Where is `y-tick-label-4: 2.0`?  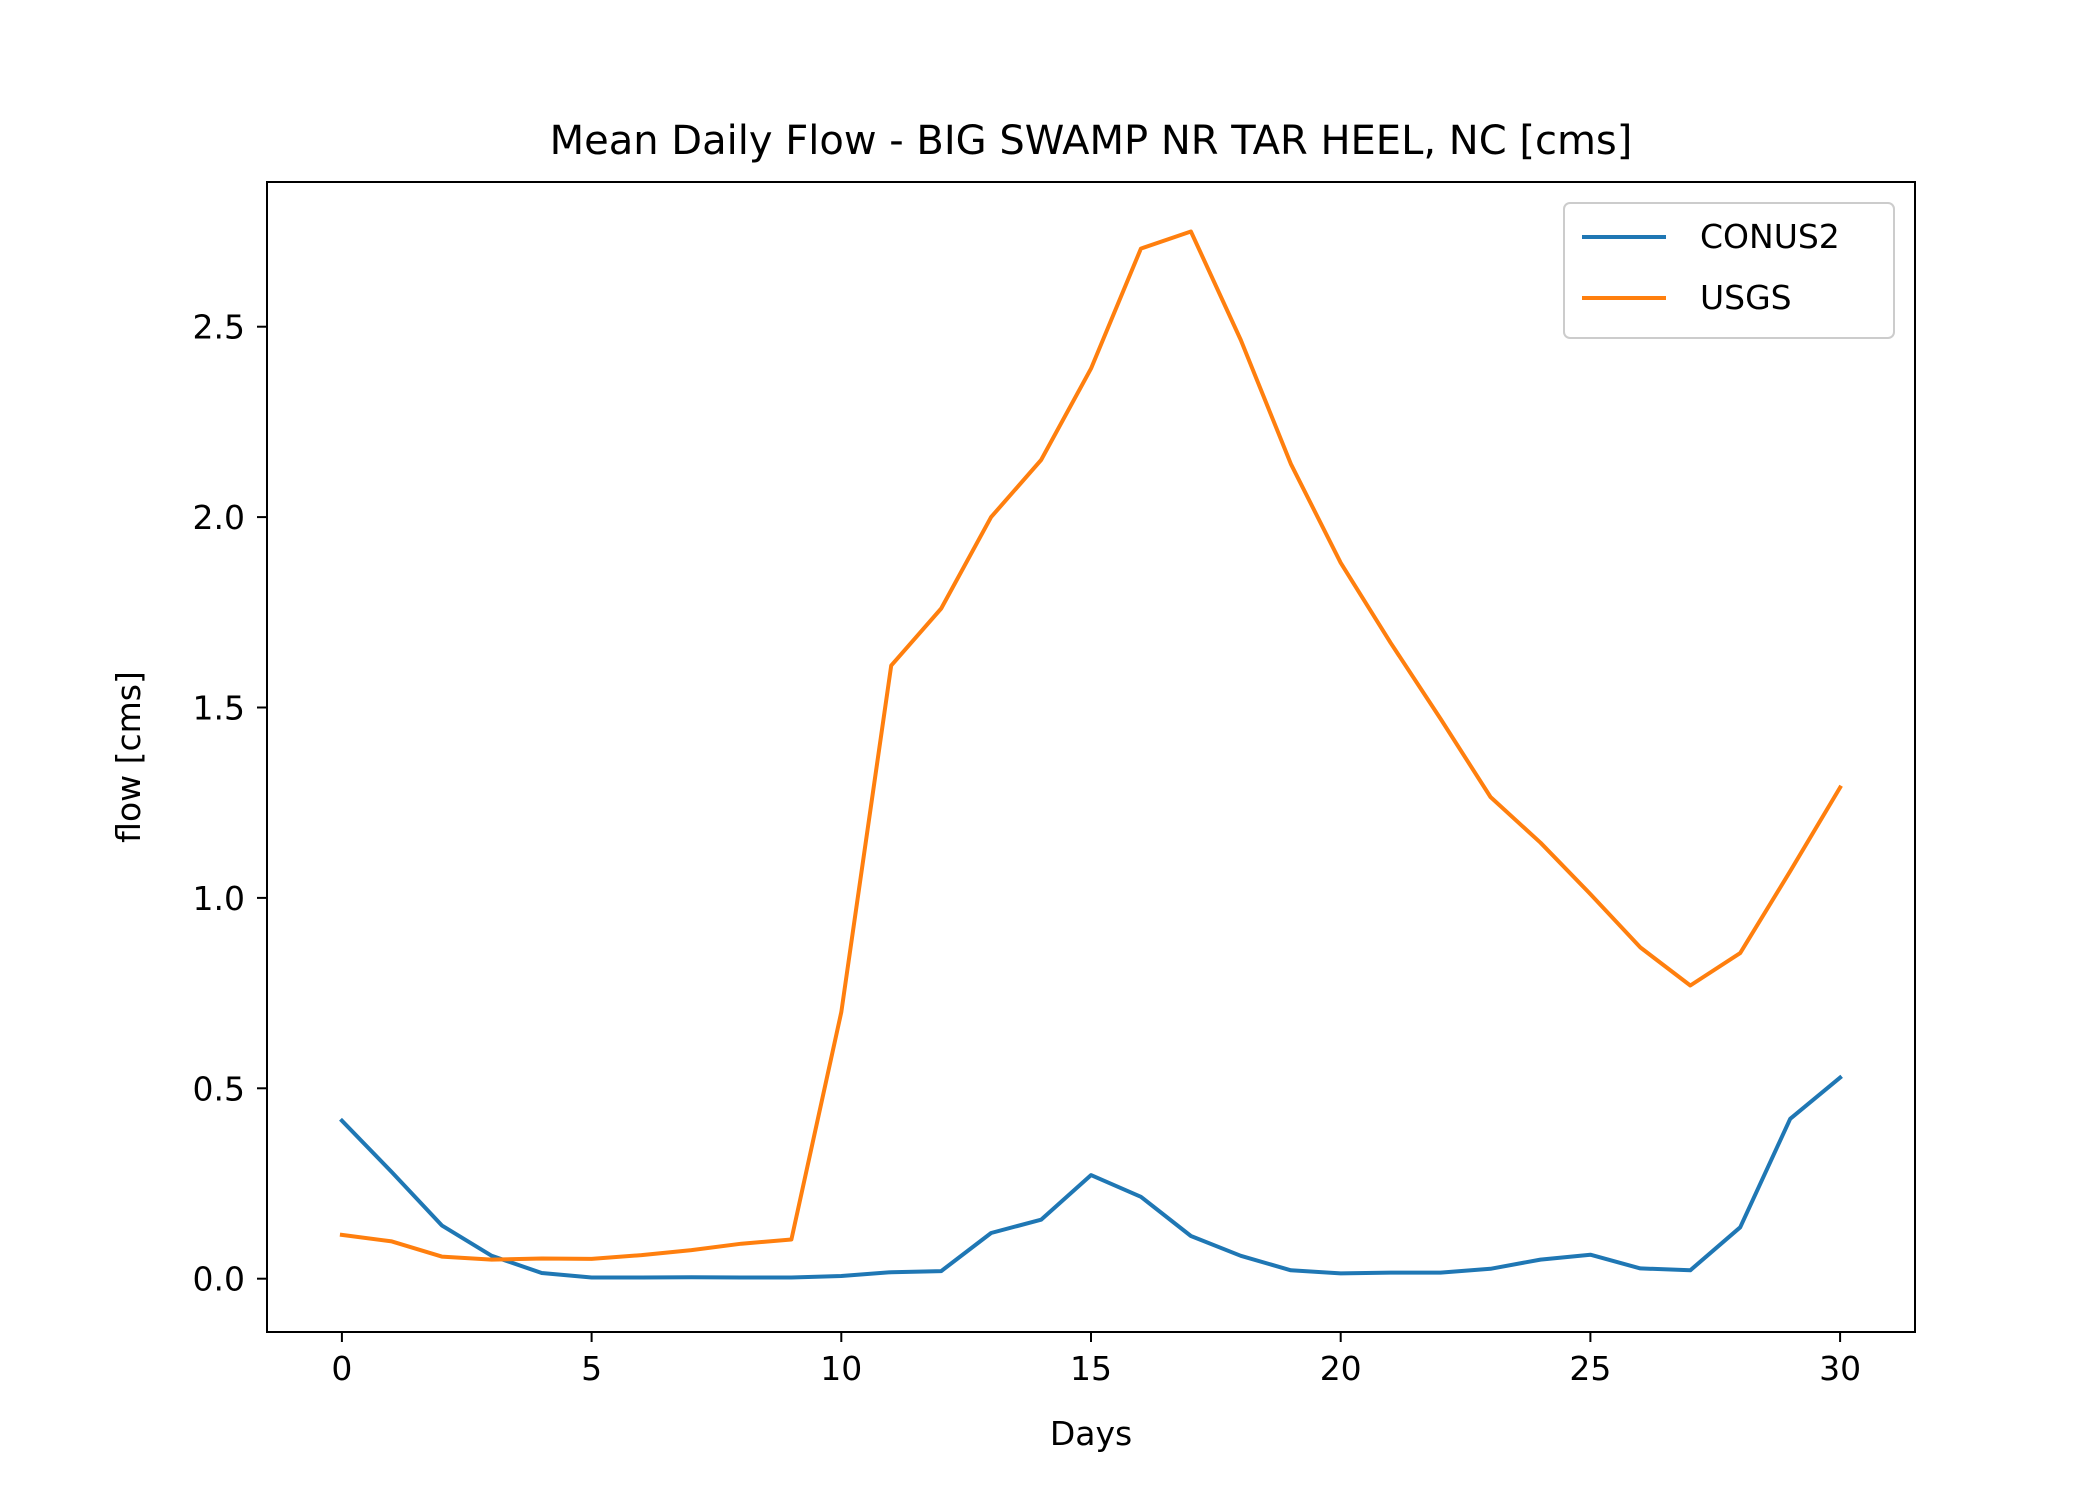 y-tick-label-4: 2.0 is located at coordinates (219, 517).